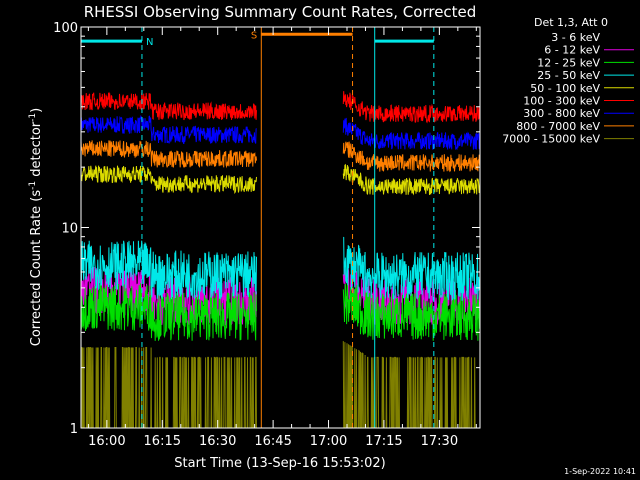 The width and height of the screenshot is (640, 480). What do you see at coordinates (74, 429) in the screenshot?
I see `y-tick-label: 1` at bounding box center [74, 429].